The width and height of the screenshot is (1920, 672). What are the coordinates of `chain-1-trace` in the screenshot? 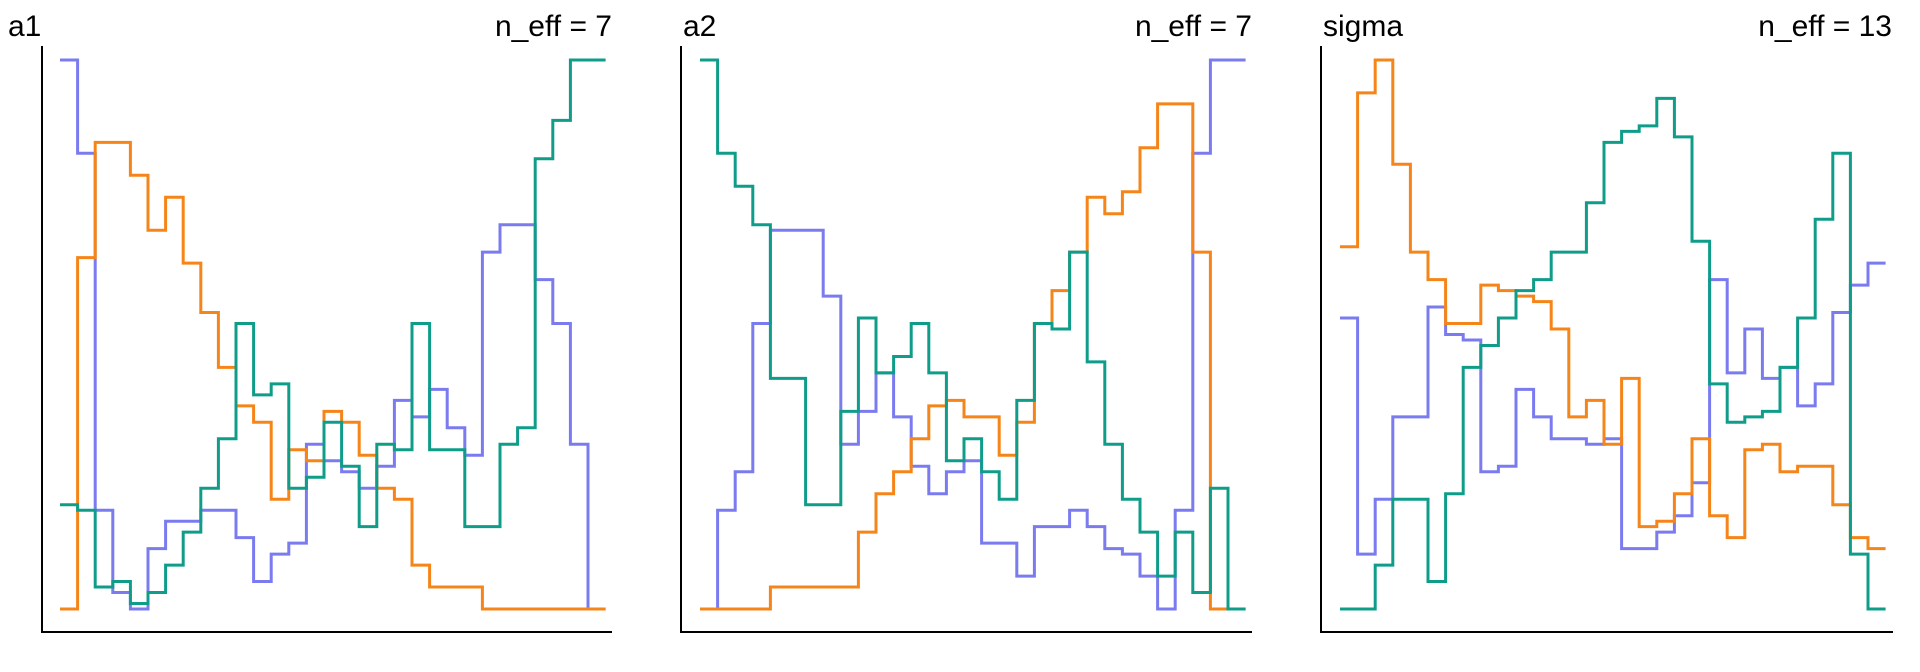 It's located at (1613, 408).